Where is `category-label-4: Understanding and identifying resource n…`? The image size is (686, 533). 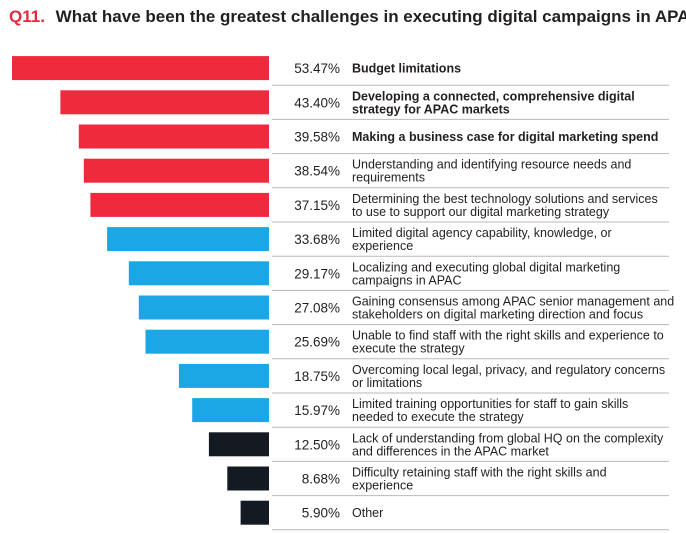 category-label-4: Understanding and identifying resource n… is located at coordinates (491, 171).